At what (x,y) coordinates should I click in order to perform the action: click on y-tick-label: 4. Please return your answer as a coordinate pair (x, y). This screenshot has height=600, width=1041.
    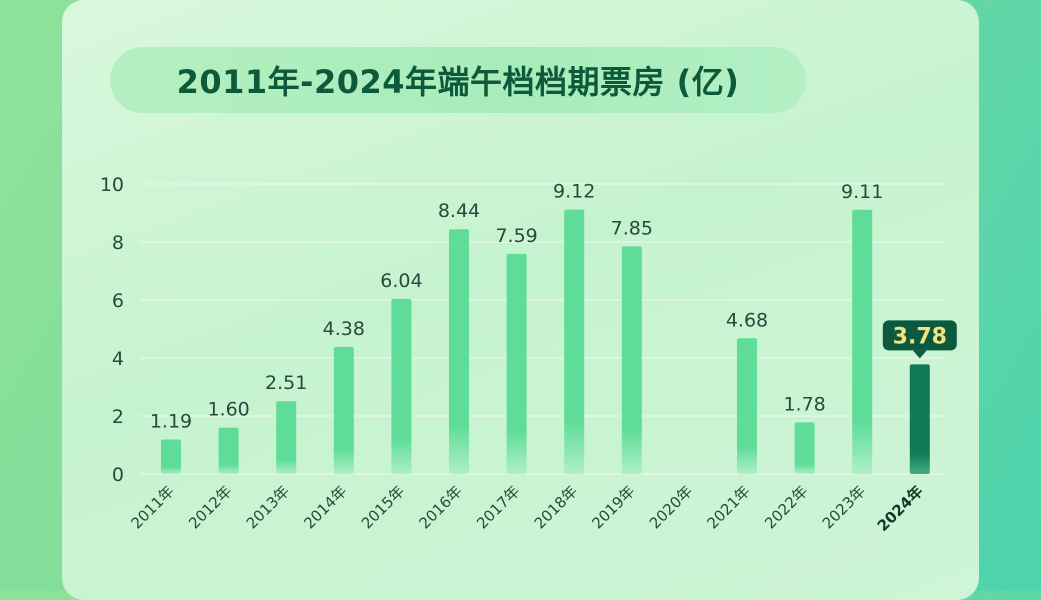
    Looking at the image, I should click on (118, 359).